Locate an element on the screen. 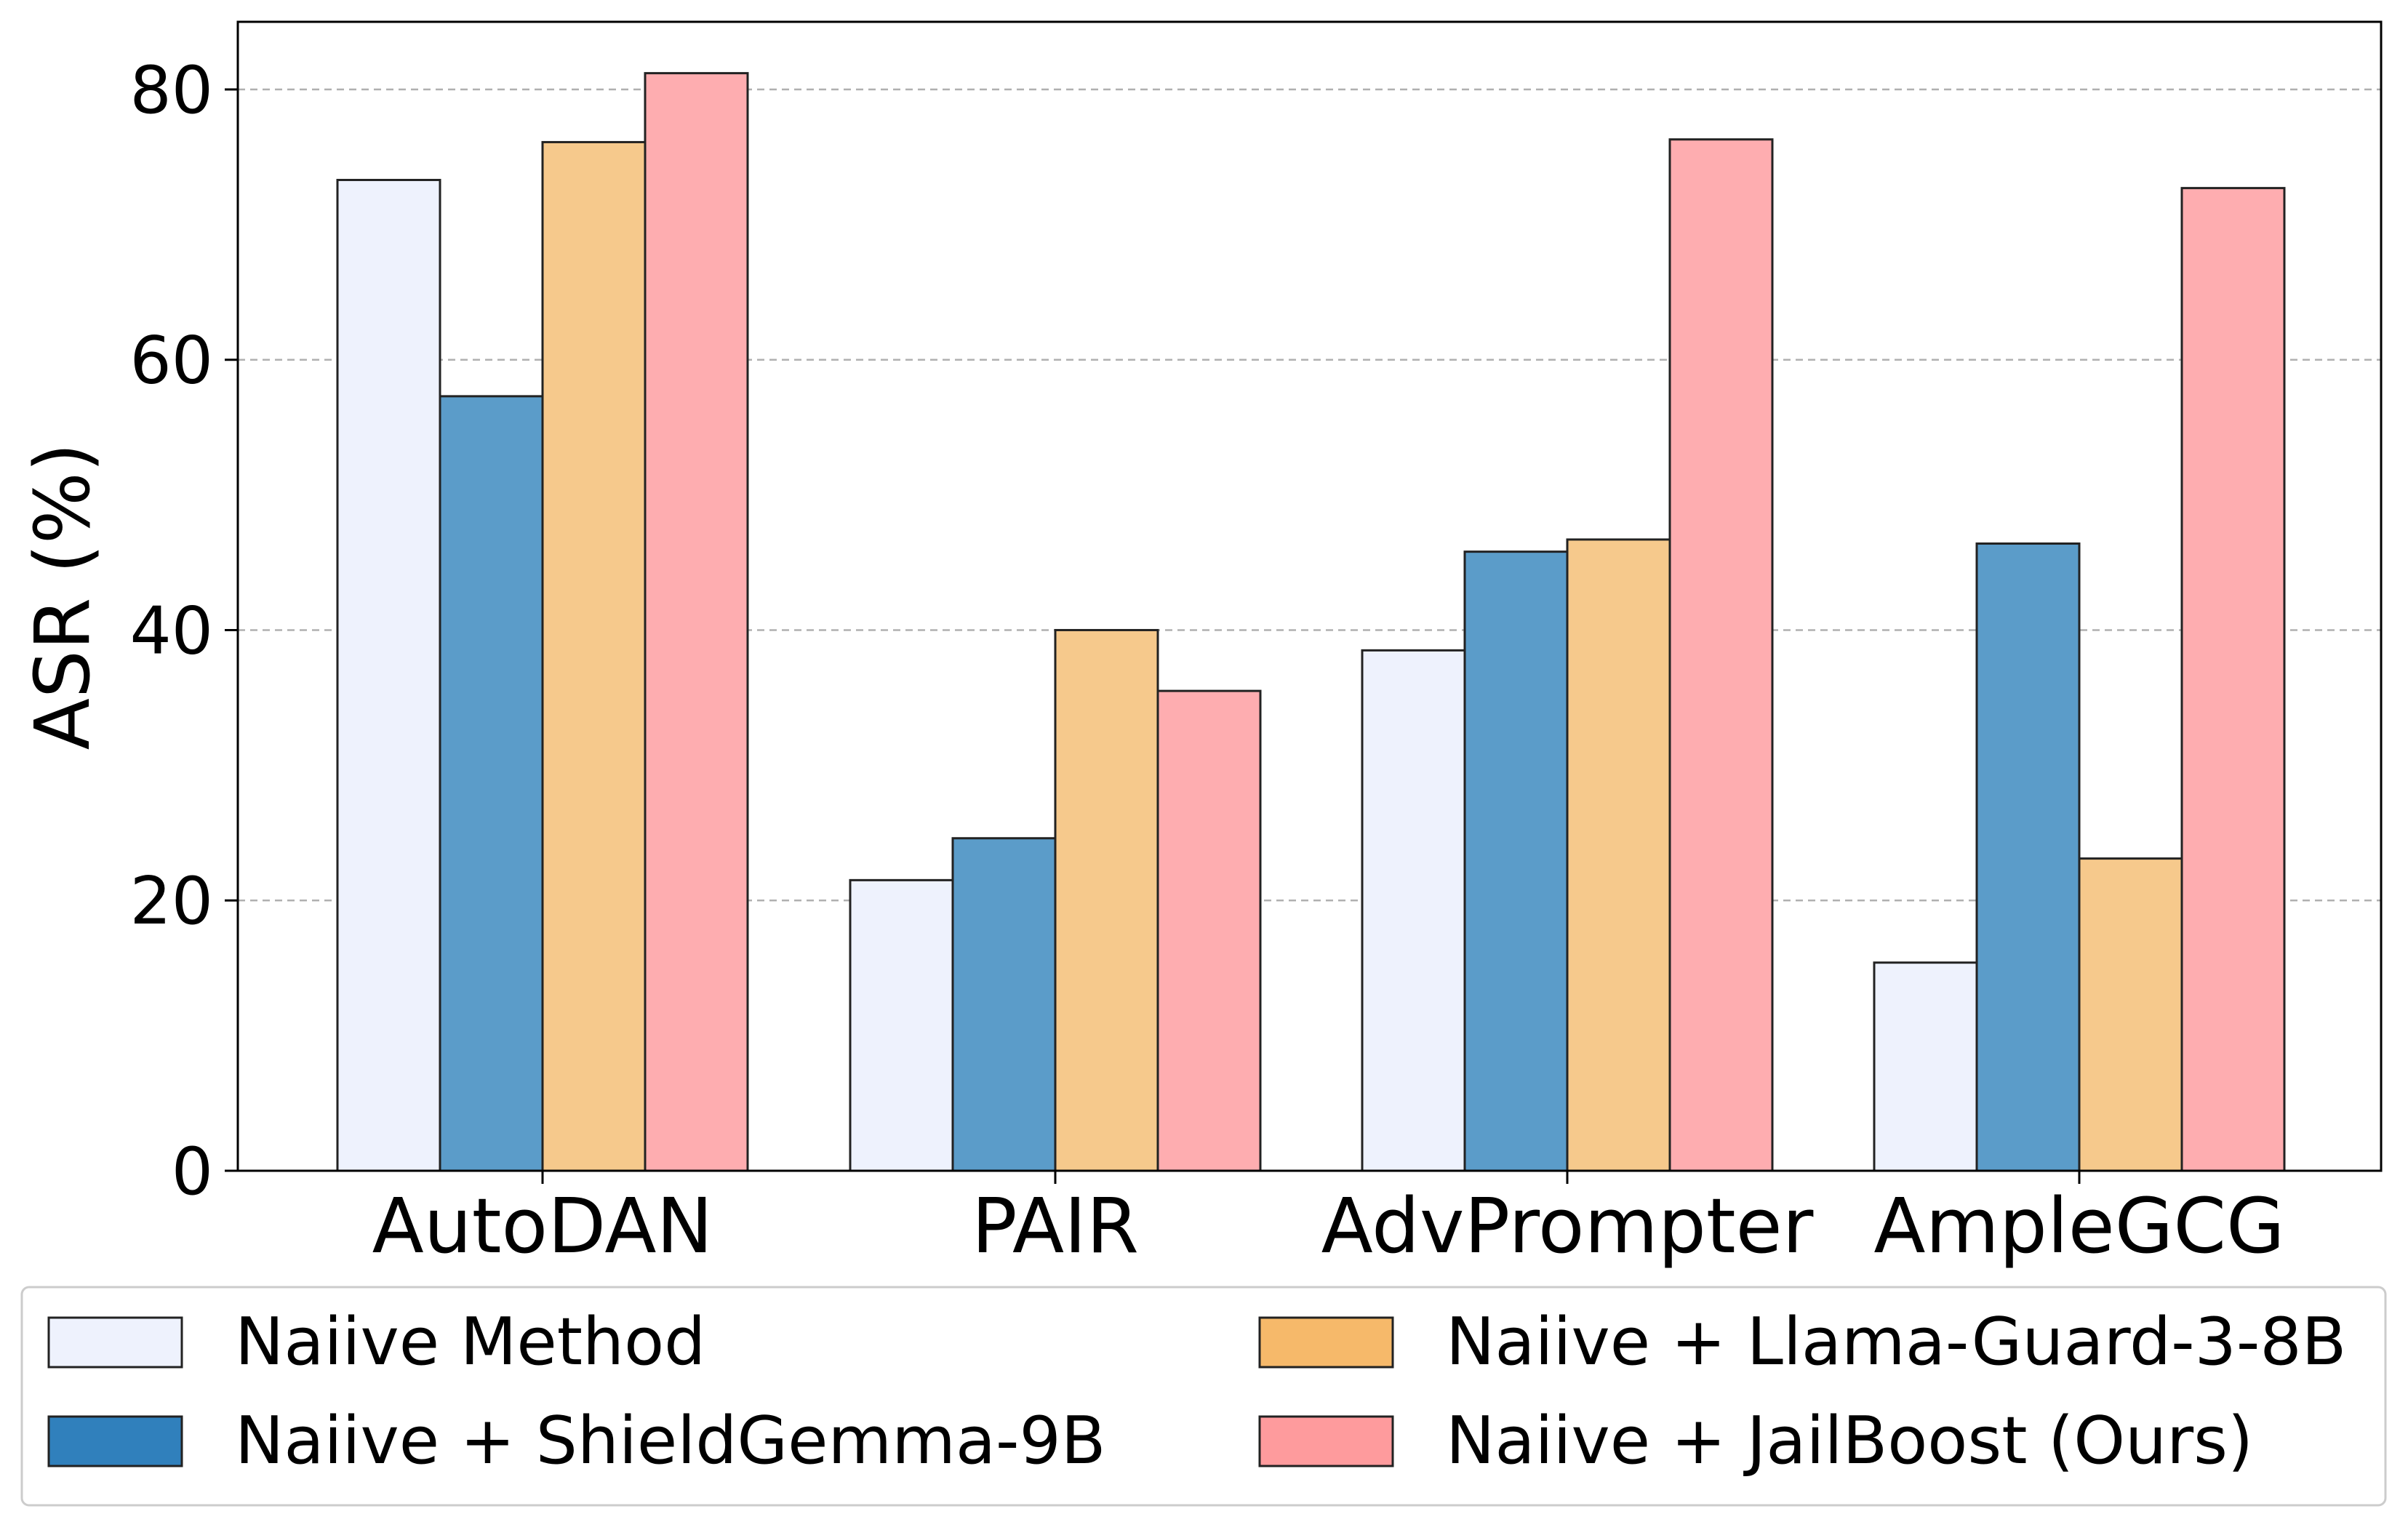 The height and width of the screenshot is (1522, 2408). legend-frame is located at coordinates (1203, 1397).